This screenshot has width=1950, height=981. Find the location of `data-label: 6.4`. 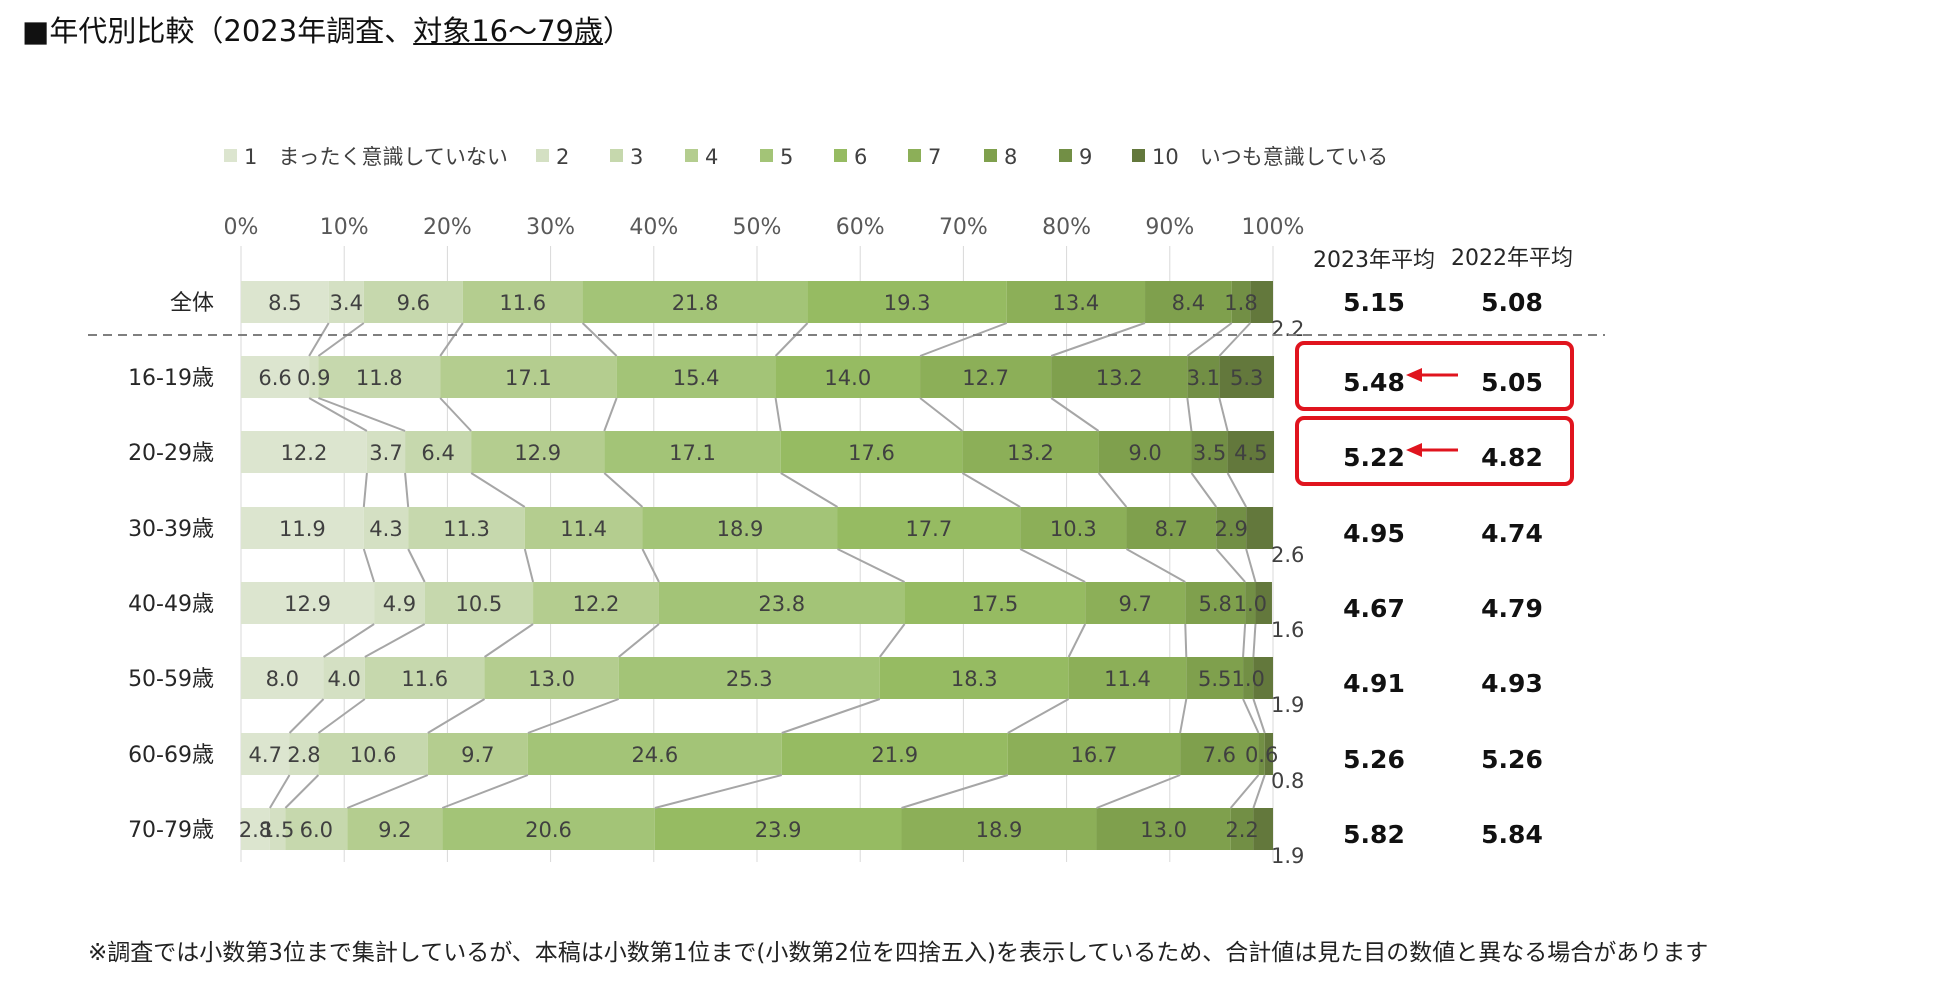

data-label: 6.4 is located at coordinates (437, 453).